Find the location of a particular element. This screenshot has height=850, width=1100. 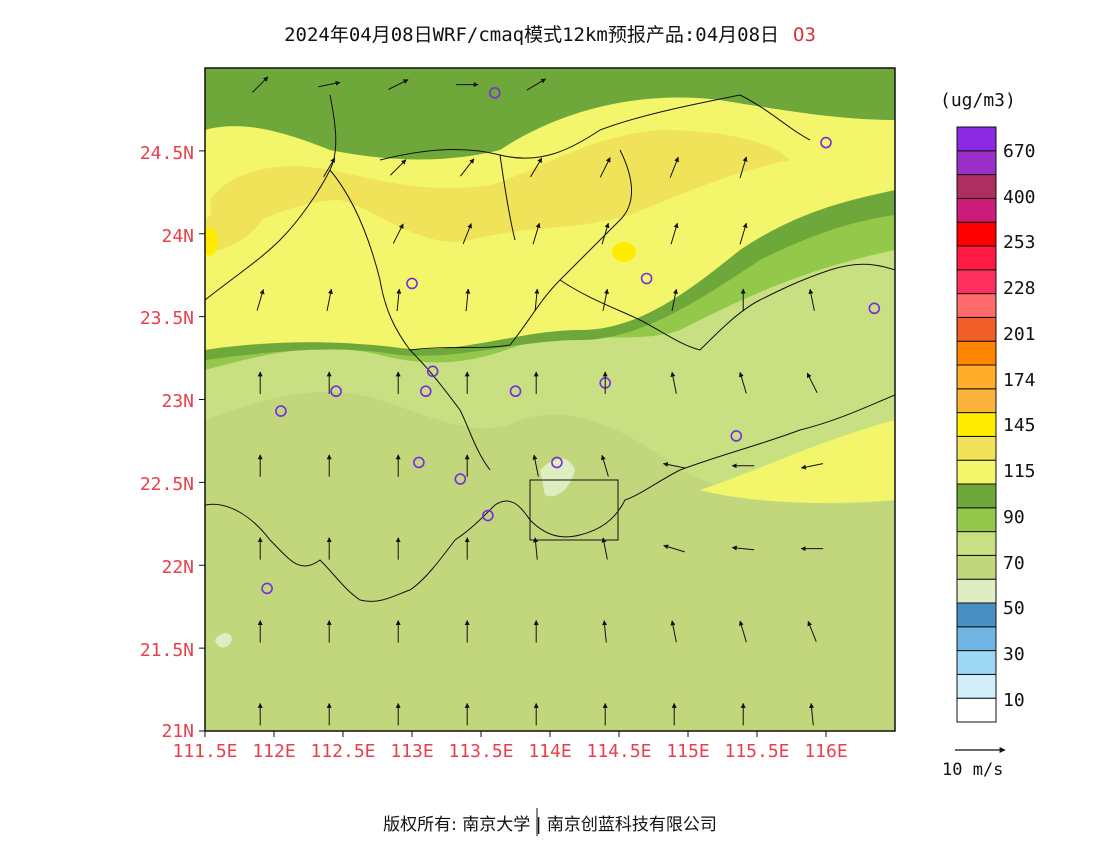

county-boundary-north is located at coordinates (595, 167).